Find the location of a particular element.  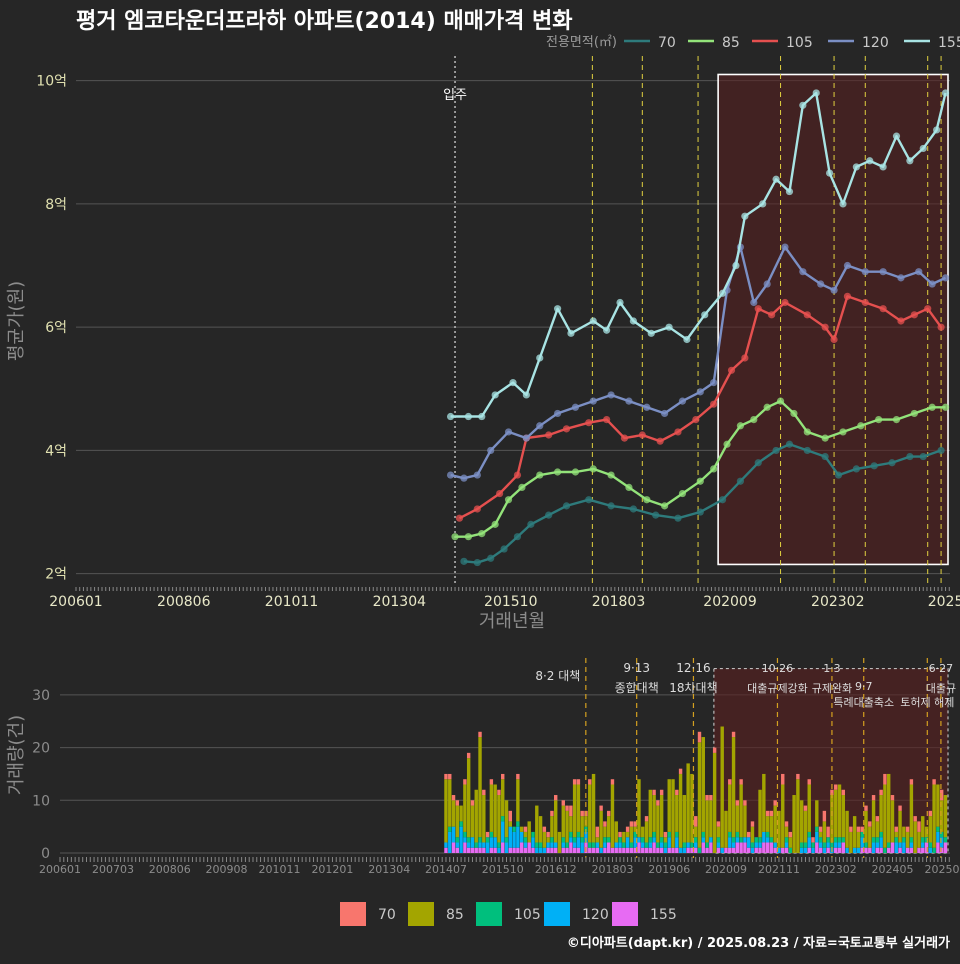

area-legend: 전용면적(㎡) 70 85 105 120 155 is located at coordinates (753, 43).